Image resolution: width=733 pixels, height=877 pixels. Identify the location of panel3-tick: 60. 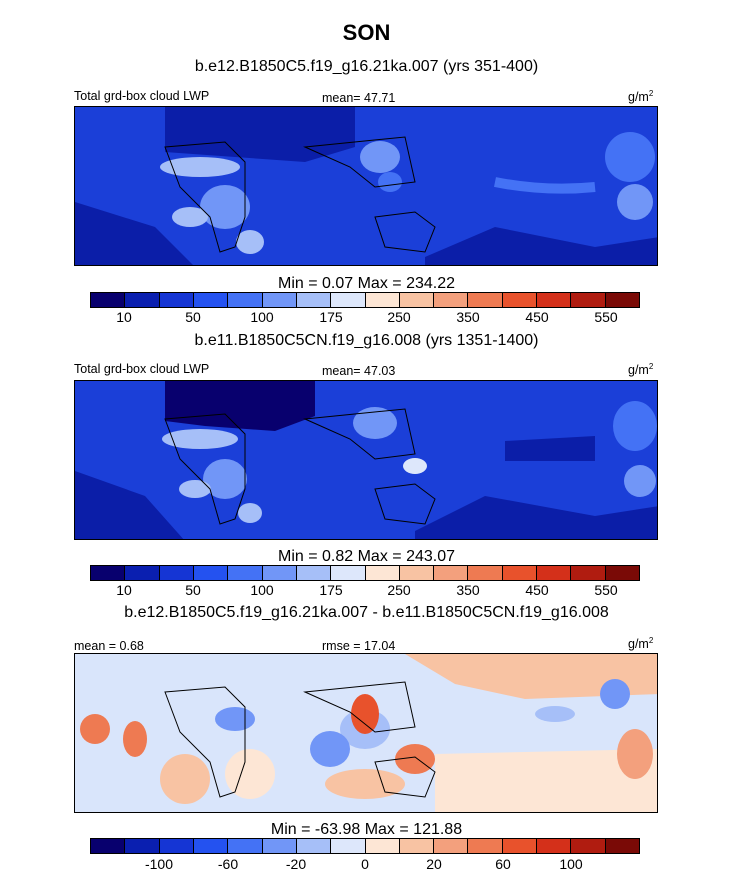
(503, 864).